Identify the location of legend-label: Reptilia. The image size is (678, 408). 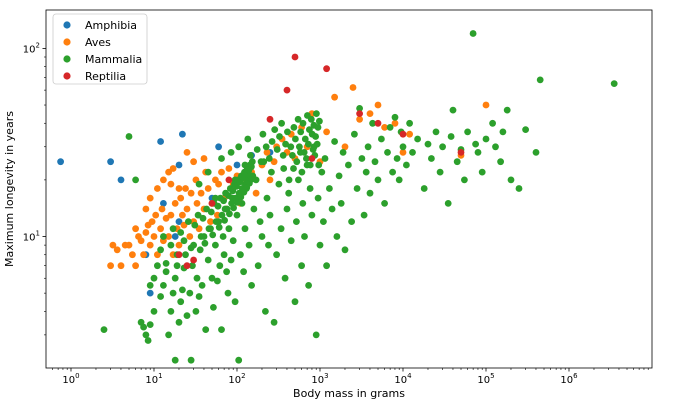
(105, 76).